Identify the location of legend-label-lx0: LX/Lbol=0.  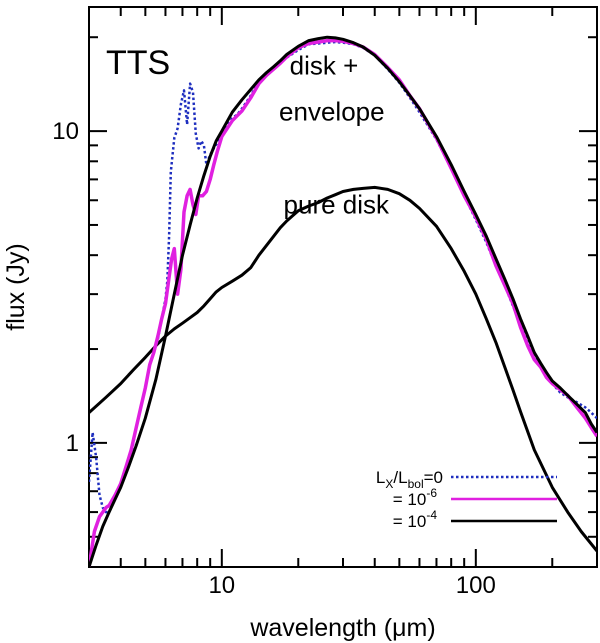
(409, 479).